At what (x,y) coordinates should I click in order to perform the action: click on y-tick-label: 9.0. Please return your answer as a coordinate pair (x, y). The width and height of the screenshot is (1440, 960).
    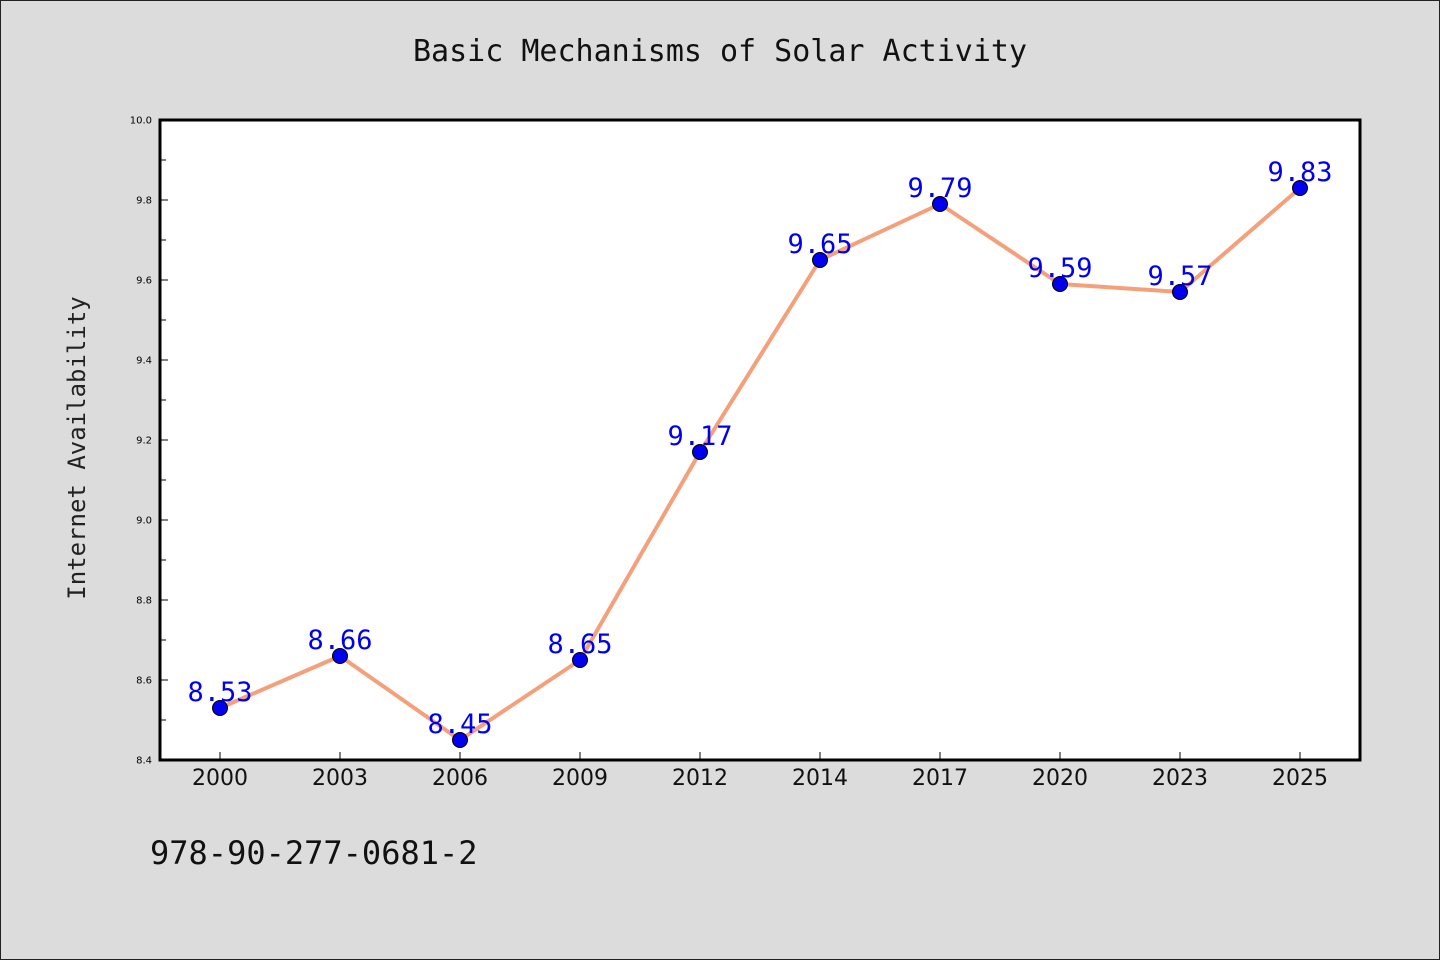
    Looking at the image, I should click on (144, 521).